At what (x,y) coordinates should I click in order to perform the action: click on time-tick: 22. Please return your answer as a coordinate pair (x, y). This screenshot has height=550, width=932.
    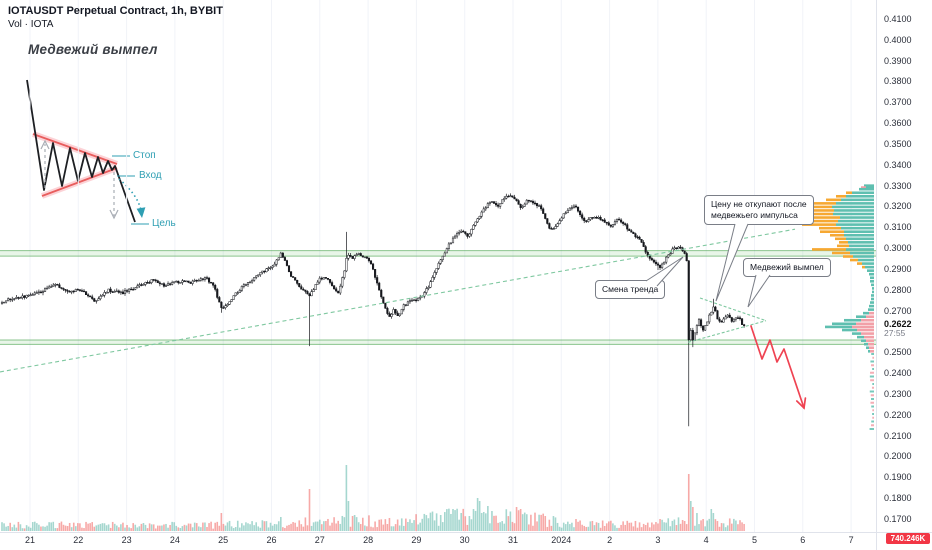
    Looking at the image, I should click on (78, 540).